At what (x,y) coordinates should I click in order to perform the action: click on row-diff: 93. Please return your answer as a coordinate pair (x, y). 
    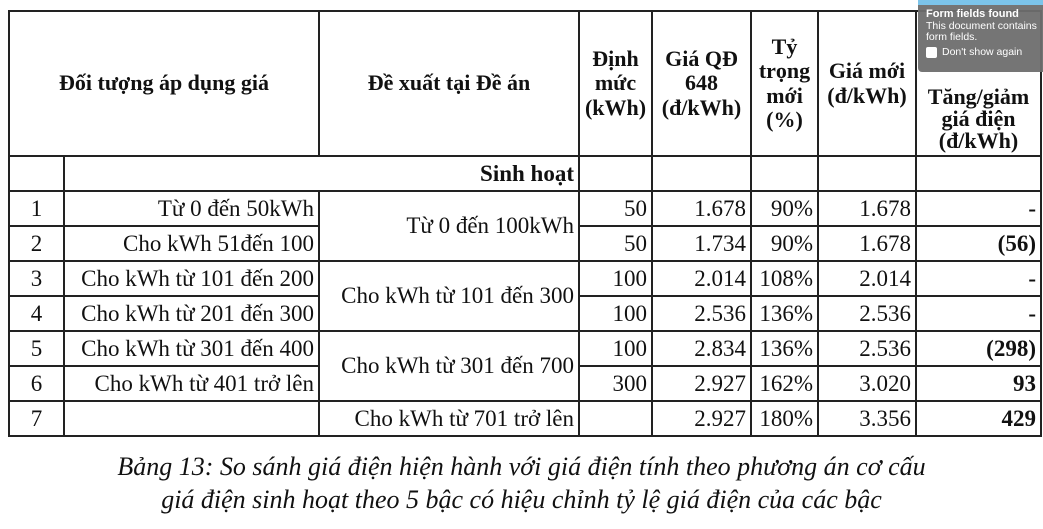
    Looking at the image, I should click on (978, 383).